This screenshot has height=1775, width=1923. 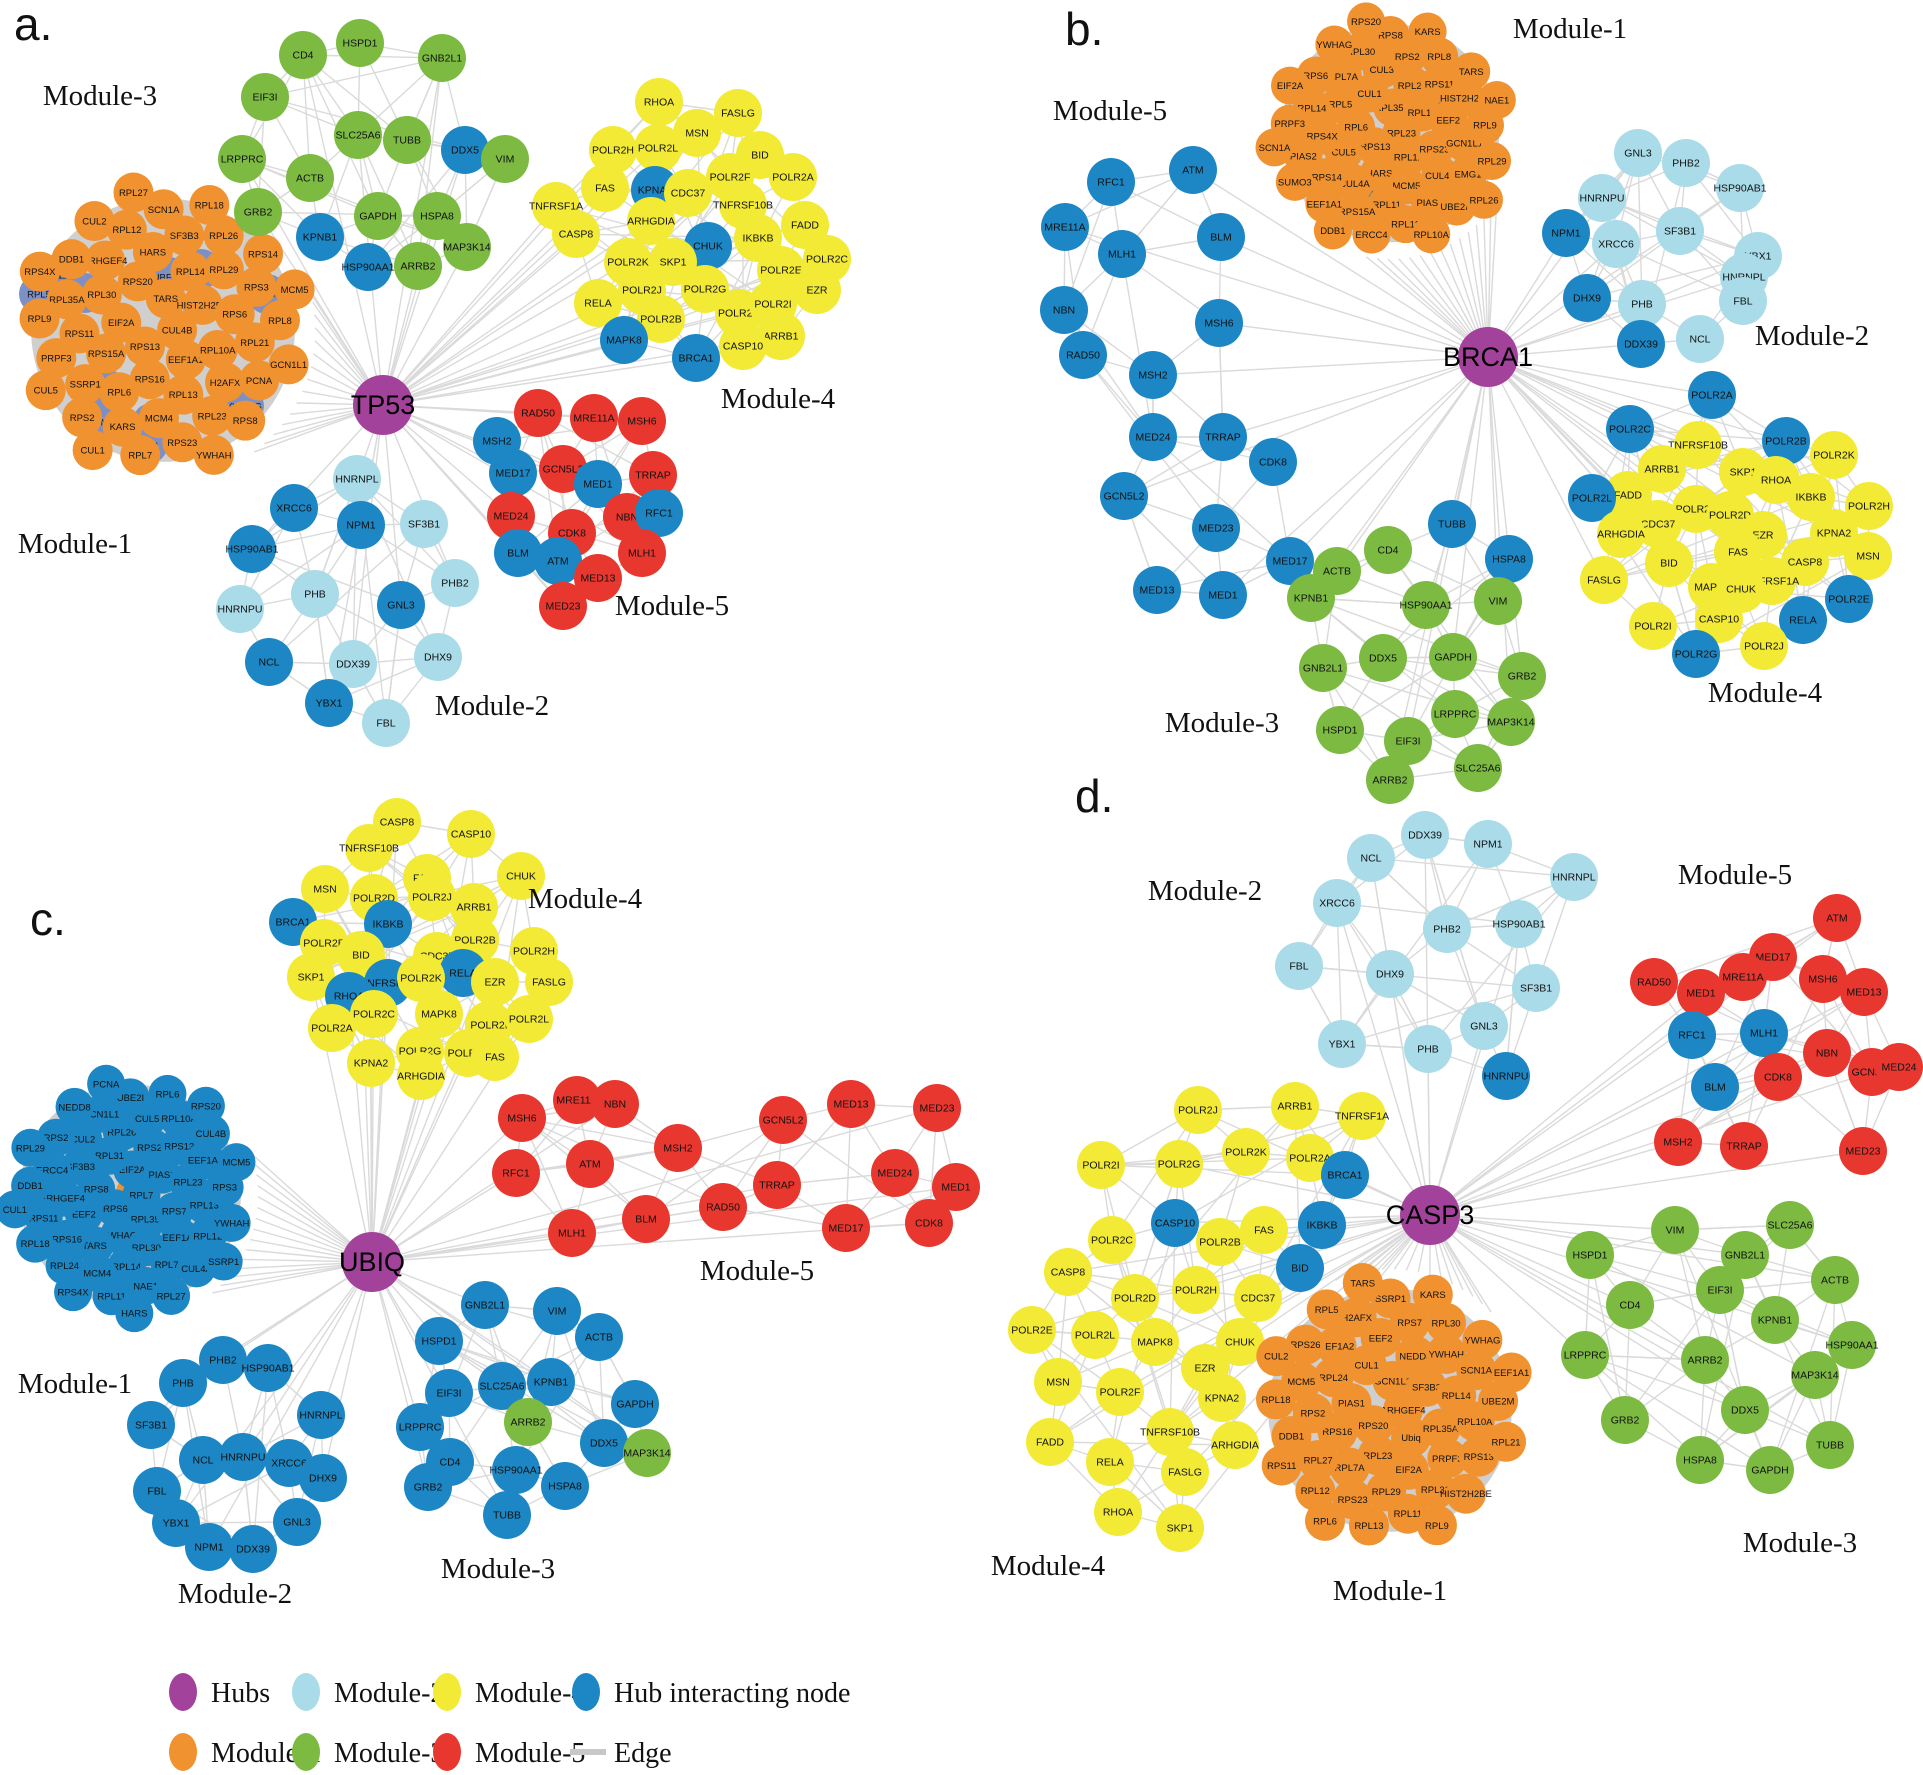 I want to click on hub-TP53: TP53, so click(x=383, y=405).